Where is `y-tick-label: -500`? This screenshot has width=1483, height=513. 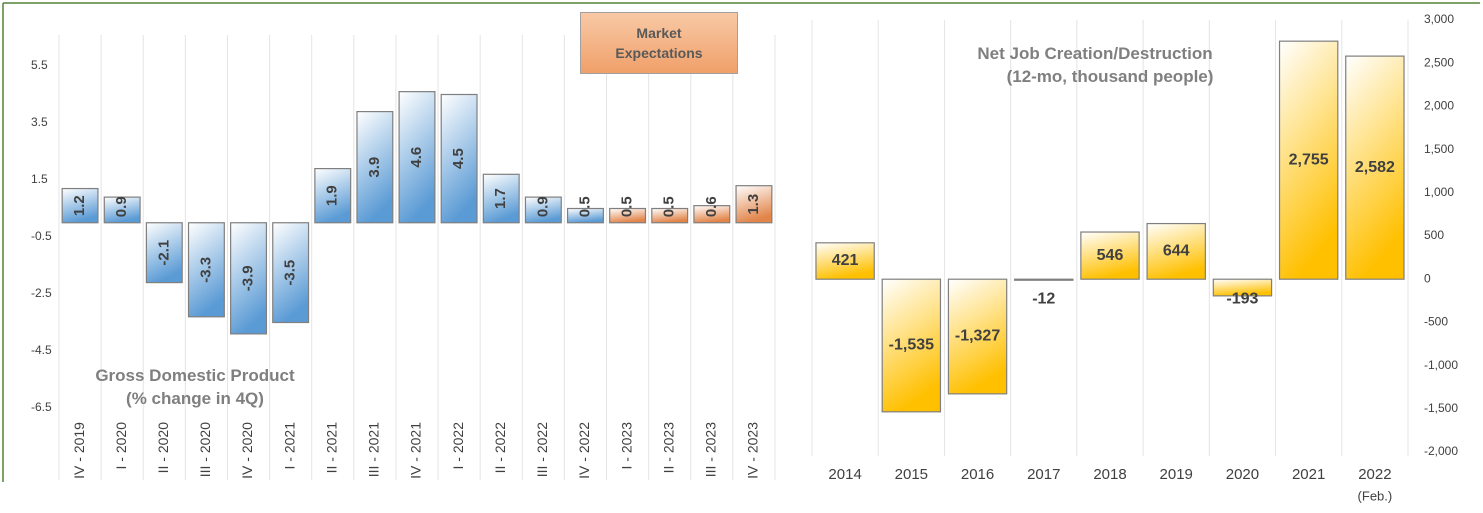 y-tick-label: -500 is located at coordinates (1436, 322).